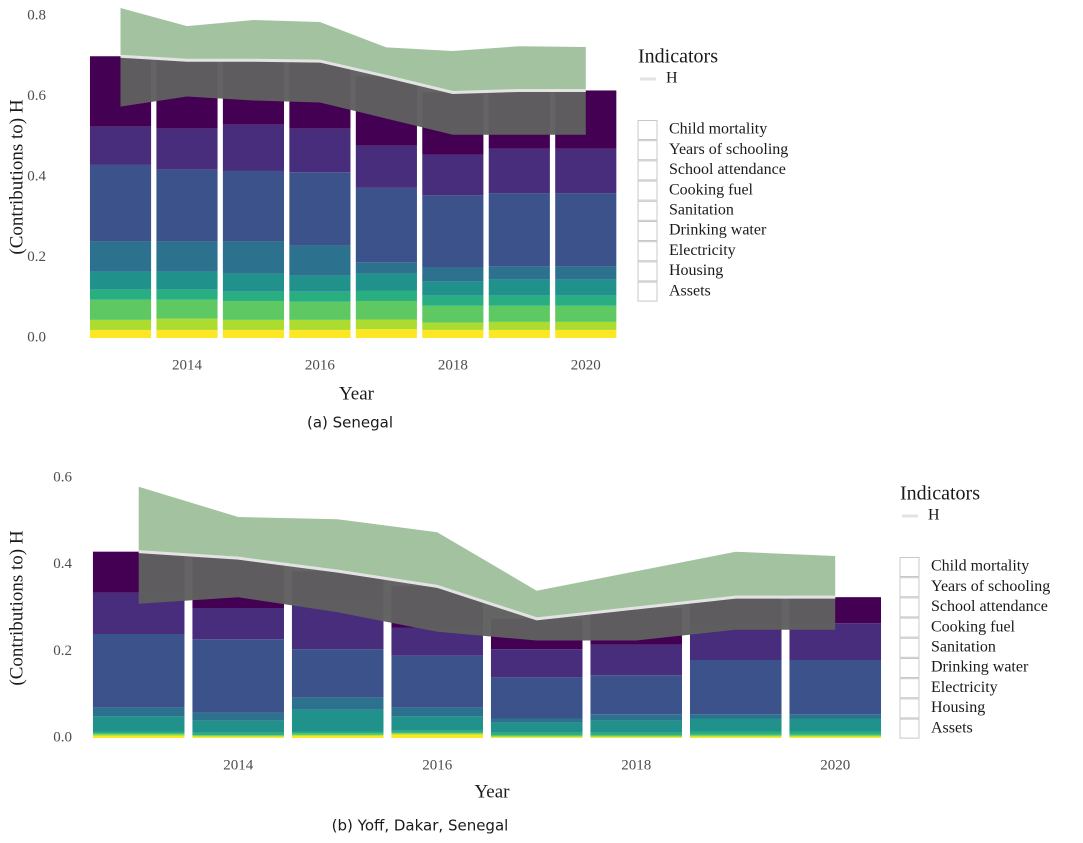 The image size is (1083, 843). Describe the element at coordinates (989, 606) in the screenshot. I see `legend-label: School attendance` at that location.